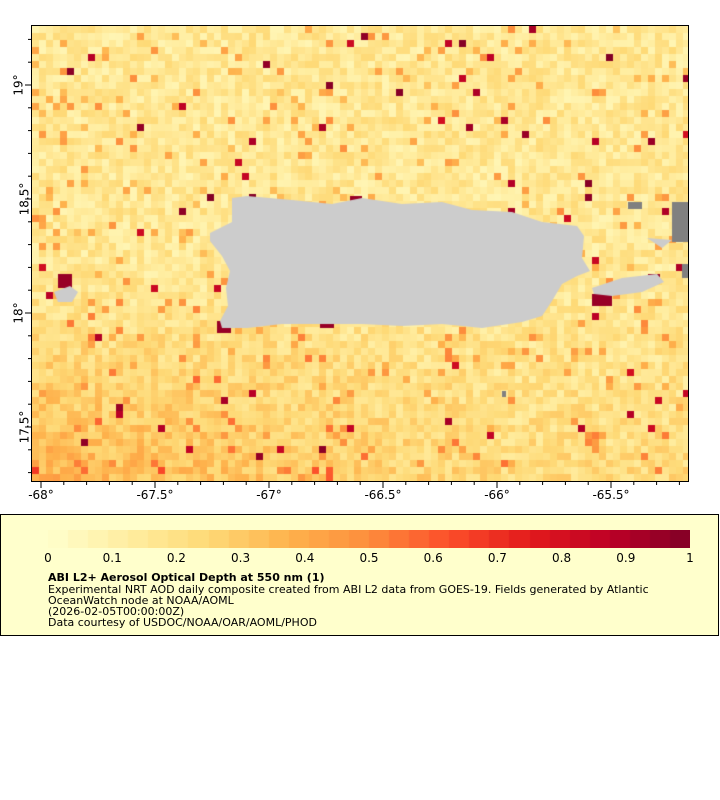 This screenshot has width=720, height=800. Describe the element at coordinates (112, 558) in the screenshot. I see `colorbar-tick-label: 0.1` at that location.